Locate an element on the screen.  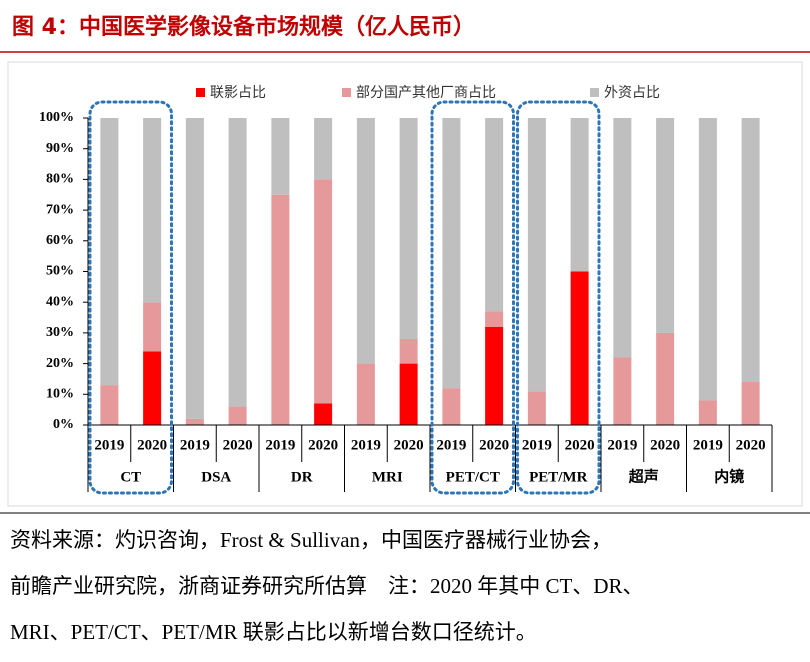
legend-label: 外资占比 is located at coordinates (632, 93).